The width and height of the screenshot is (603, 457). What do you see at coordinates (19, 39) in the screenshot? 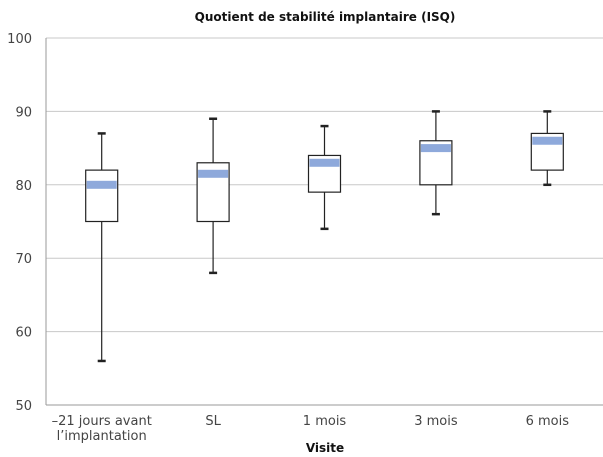
I see `y-tick-label: 100` at bounding box center [19, 39].